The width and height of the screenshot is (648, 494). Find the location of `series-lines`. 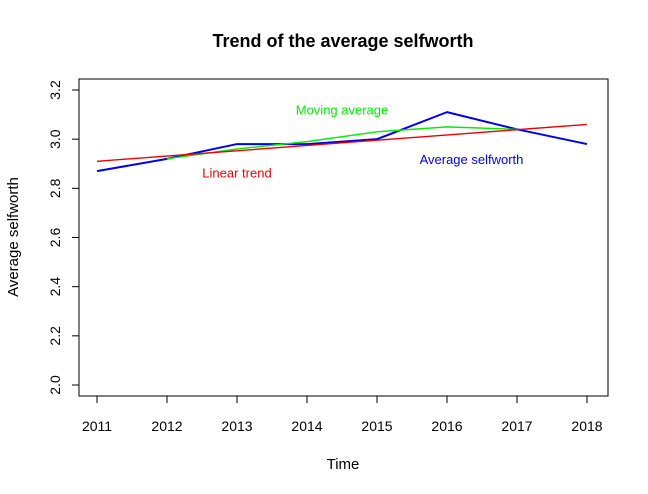

series-lines is located at coordinates (342, 142).